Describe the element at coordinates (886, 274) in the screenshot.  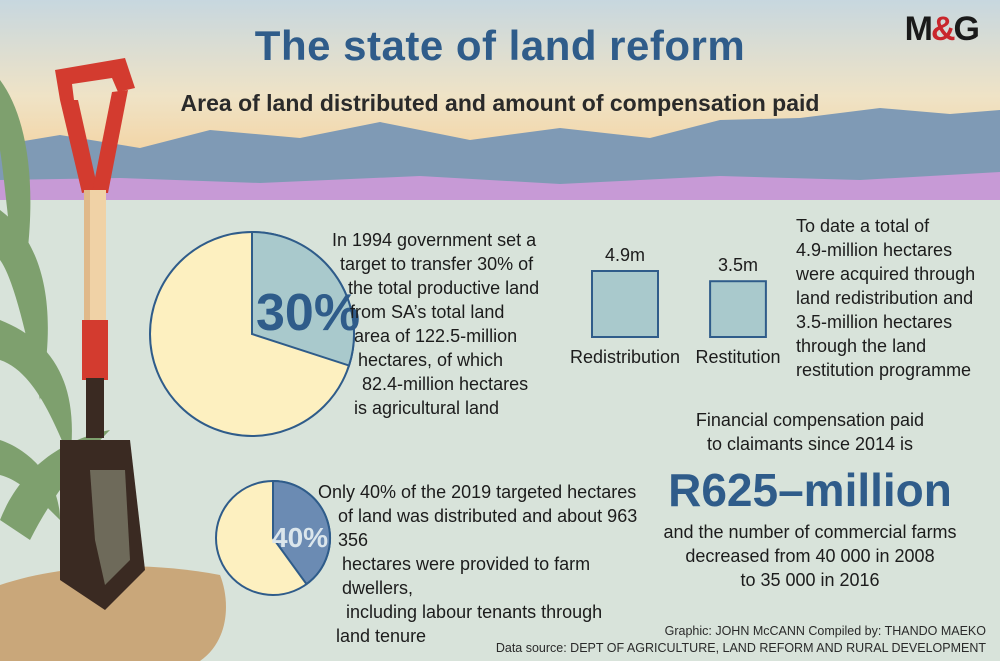
I see `acquired-text-line: were acquired through` at that location.